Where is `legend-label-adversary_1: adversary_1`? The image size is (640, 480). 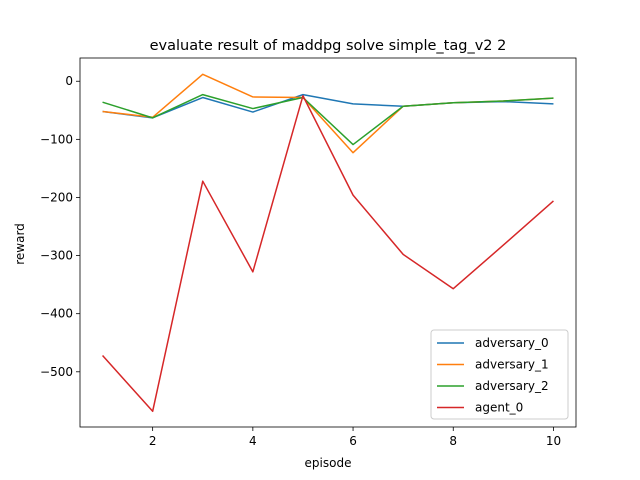 legend-label-adversary_1: adversary_1 is located at coordinates (512, 365).